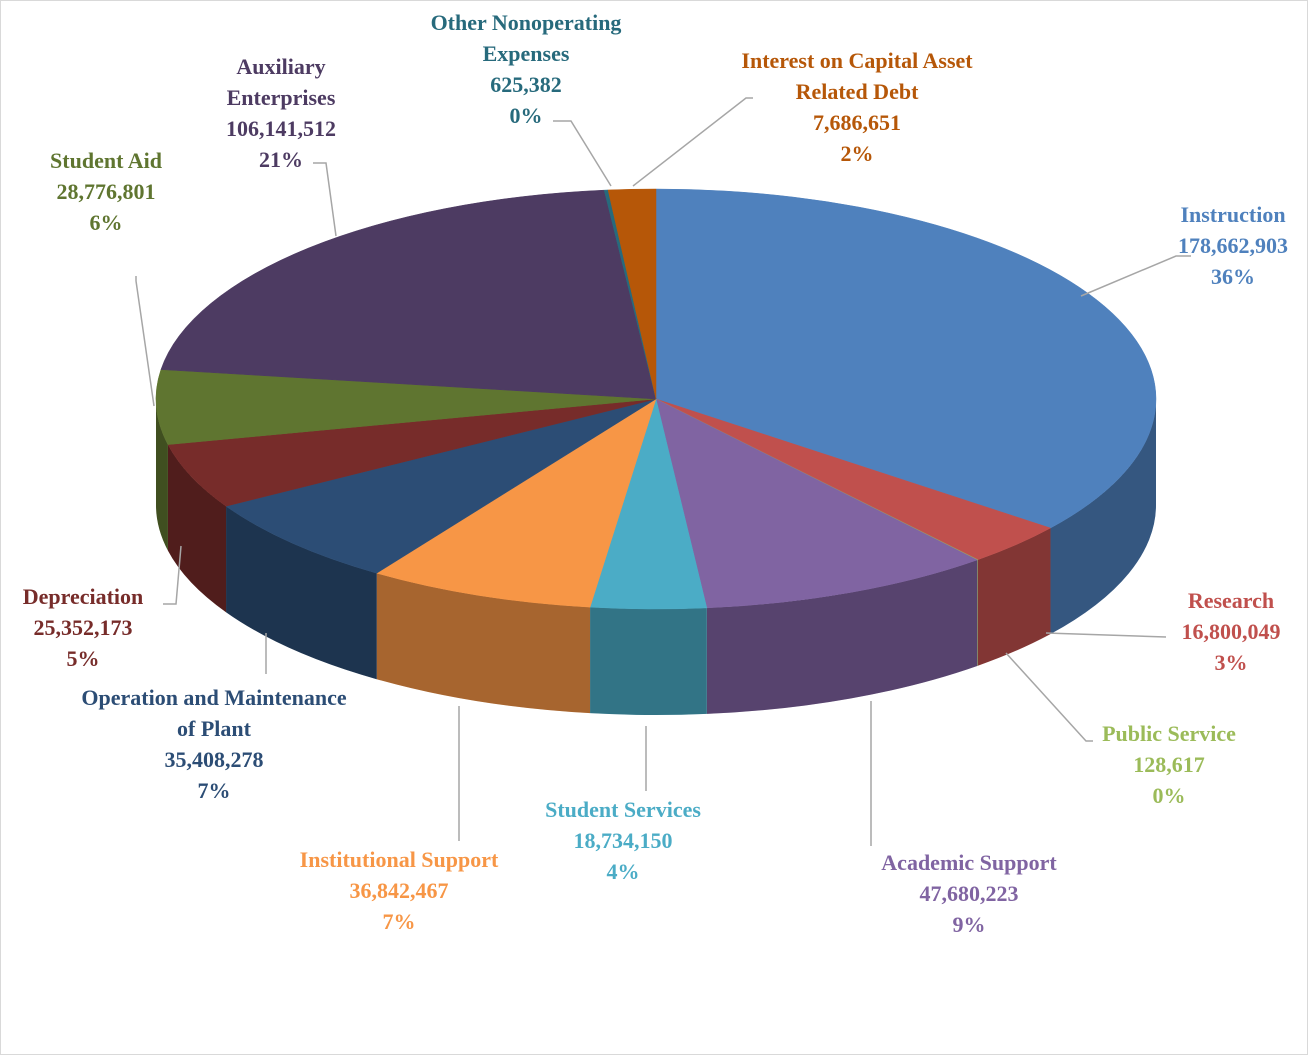 Image resolution: width=1308 pixels, height=1055 pixels. Describe the element at coordinates (1233, 214) in the screenshot. I see `label-category: Instruction` at that location.